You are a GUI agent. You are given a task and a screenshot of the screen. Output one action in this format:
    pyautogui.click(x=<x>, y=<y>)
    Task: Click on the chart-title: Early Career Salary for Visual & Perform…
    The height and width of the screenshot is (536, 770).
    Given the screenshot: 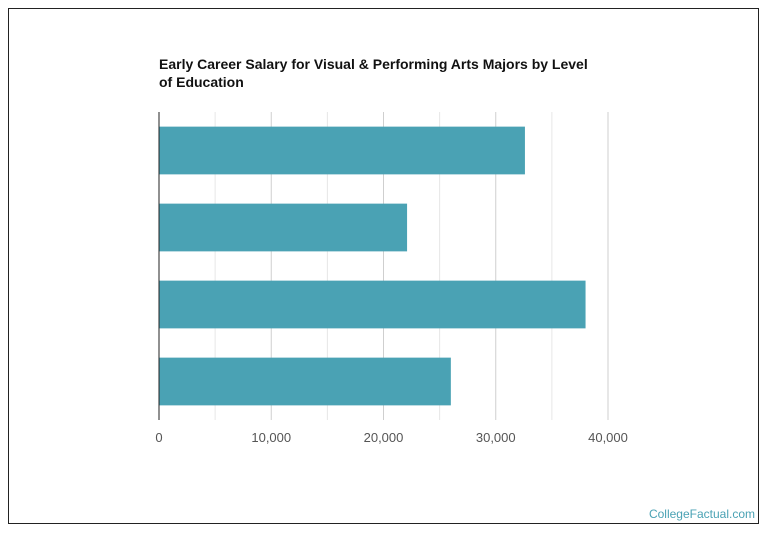 What is the action you would take?
    pyautogui.click(x=373, y=73)
    